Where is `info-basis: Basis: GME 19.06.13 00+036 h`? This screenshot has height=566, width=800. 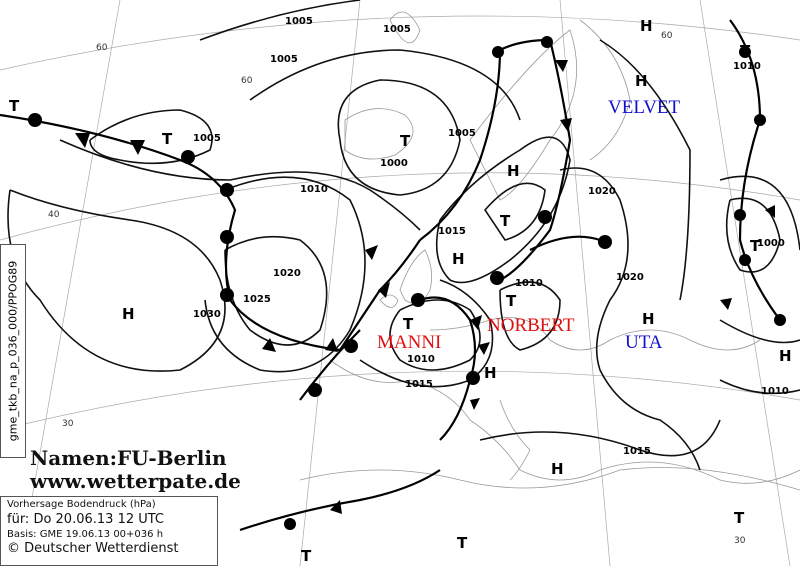 info-basis: Basis: GME 19.06.13 00+036 h is located at coordinates (85, 534).